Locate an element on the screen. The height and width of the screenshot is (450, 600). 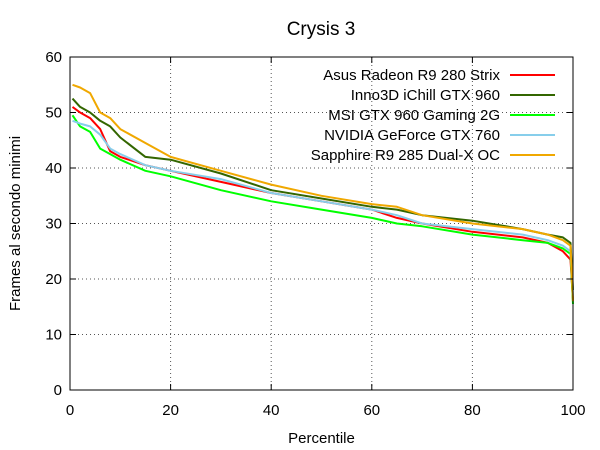
x-axis-title: Percentile is located at coordinates (321, 438).